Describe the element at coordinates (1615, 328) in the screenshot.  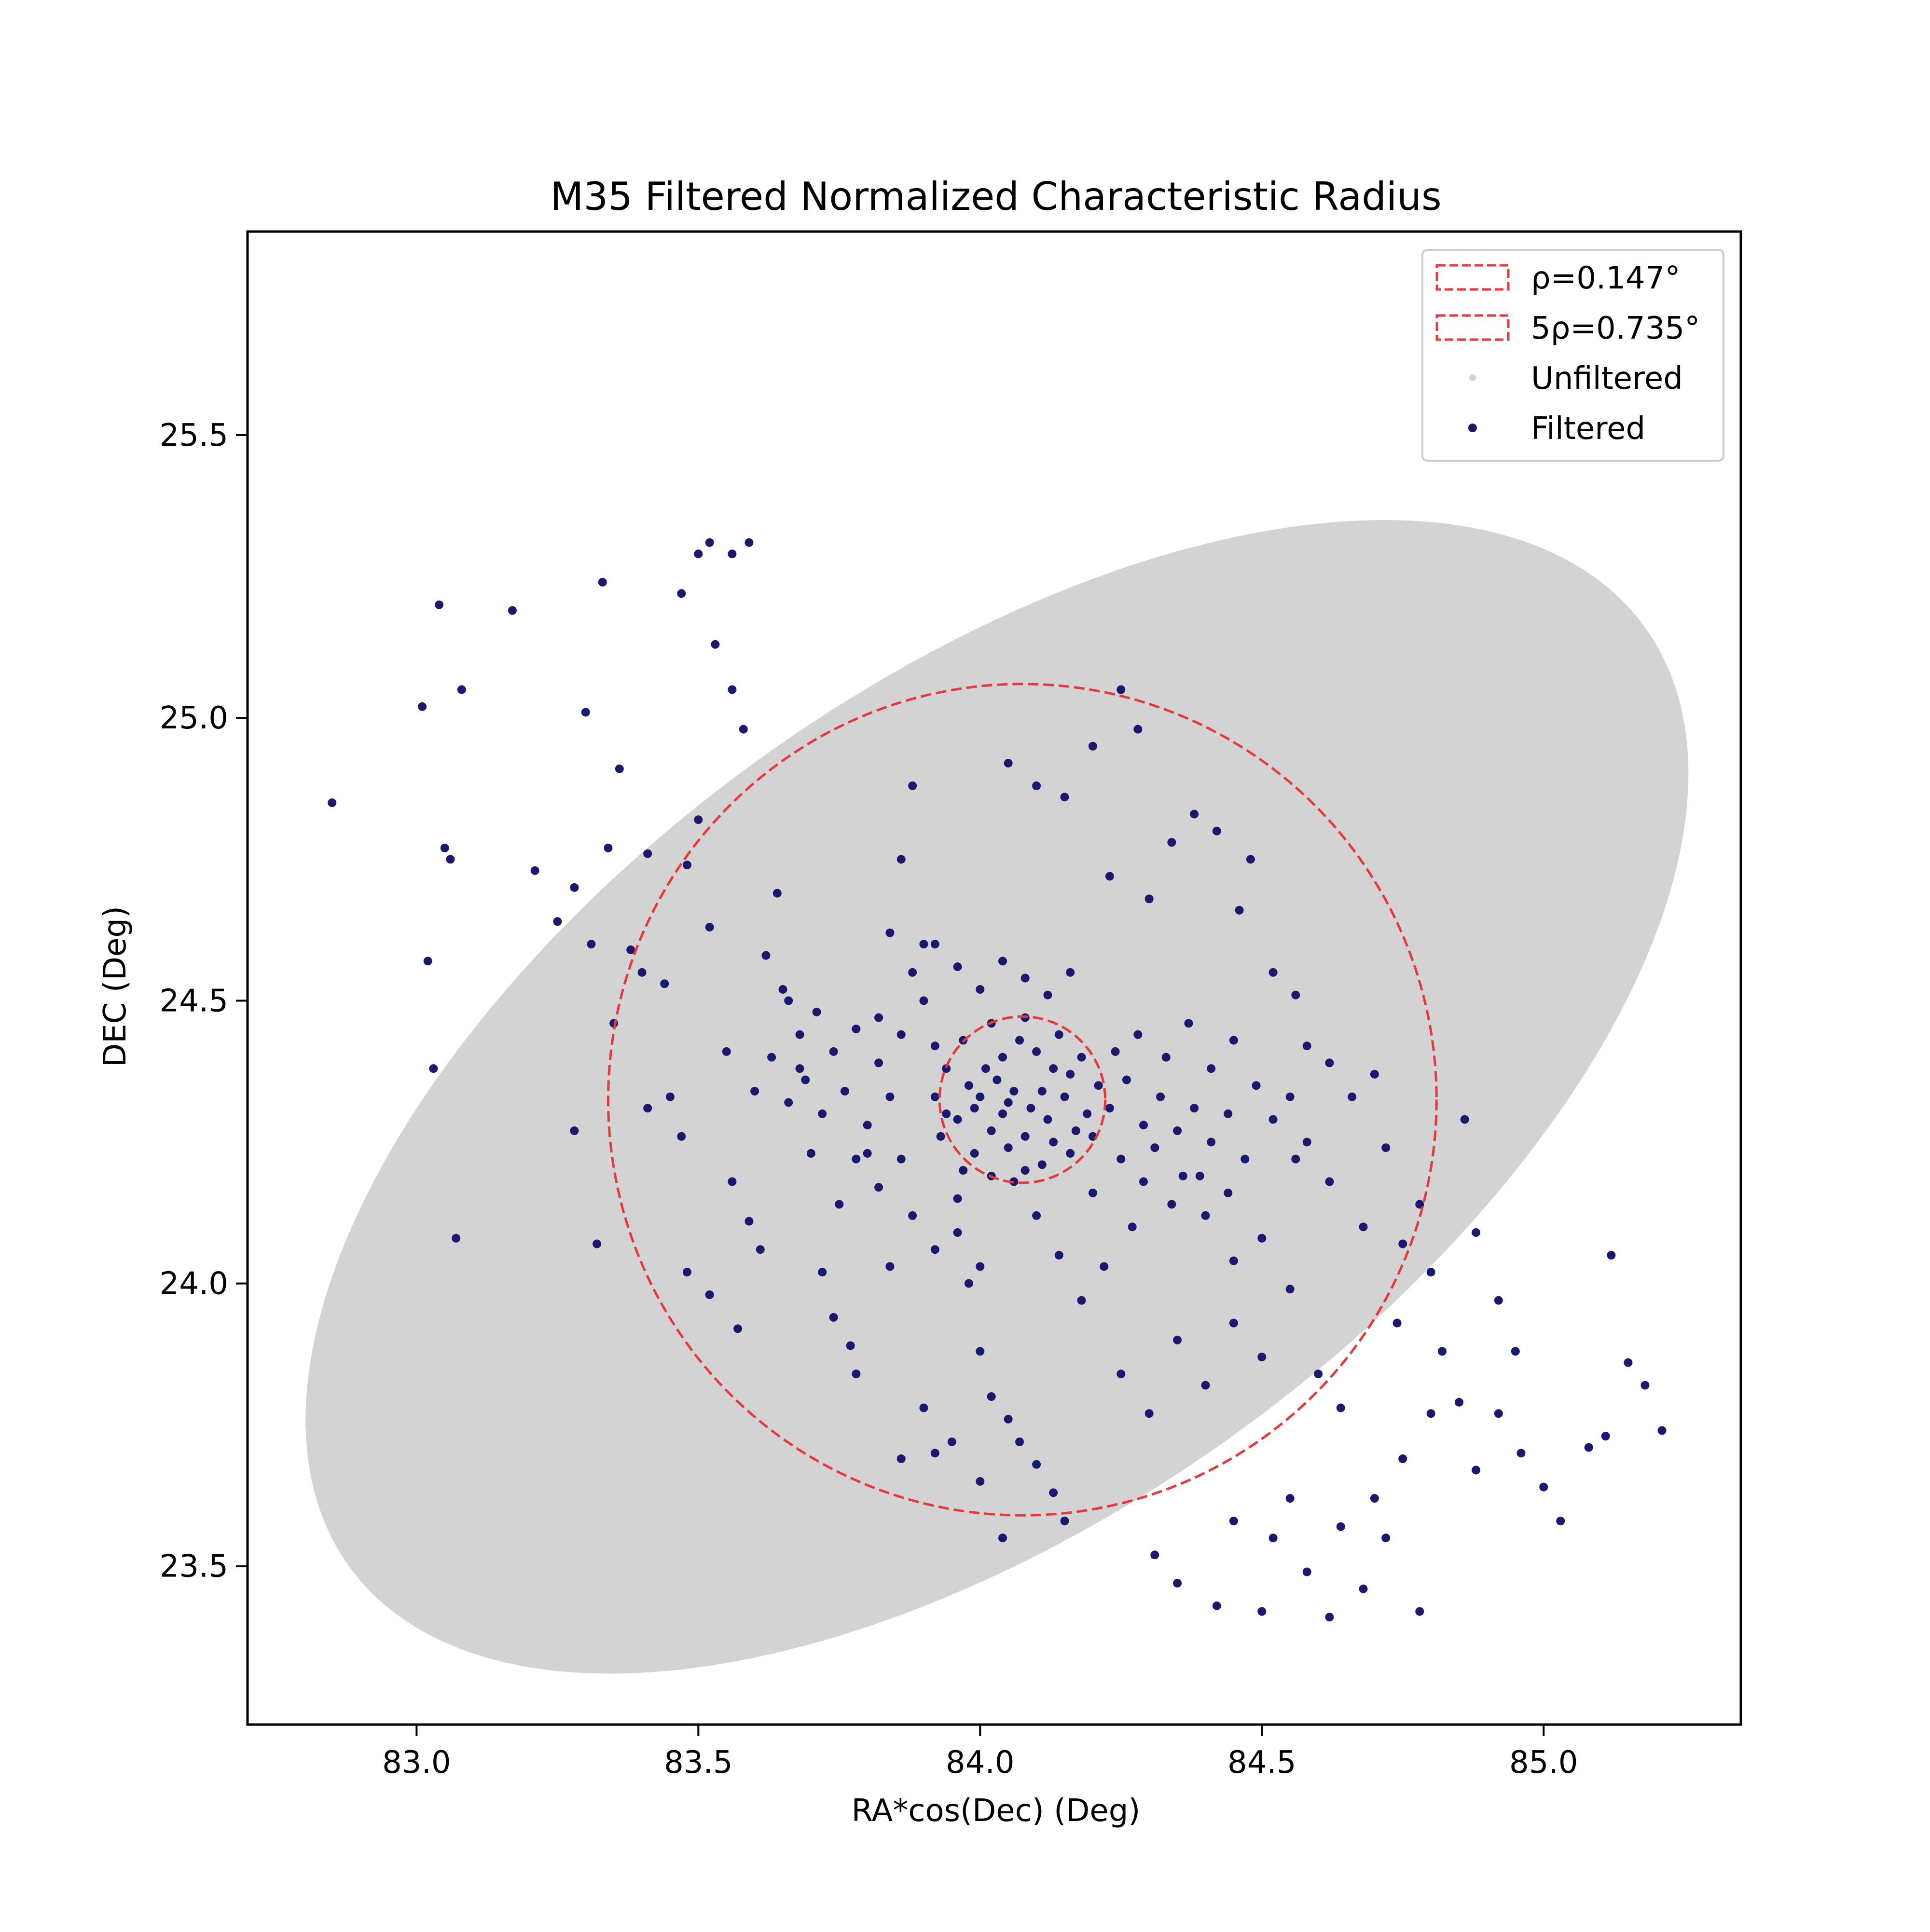
I see `legend-label: 5ρ=0.735°` at that location.